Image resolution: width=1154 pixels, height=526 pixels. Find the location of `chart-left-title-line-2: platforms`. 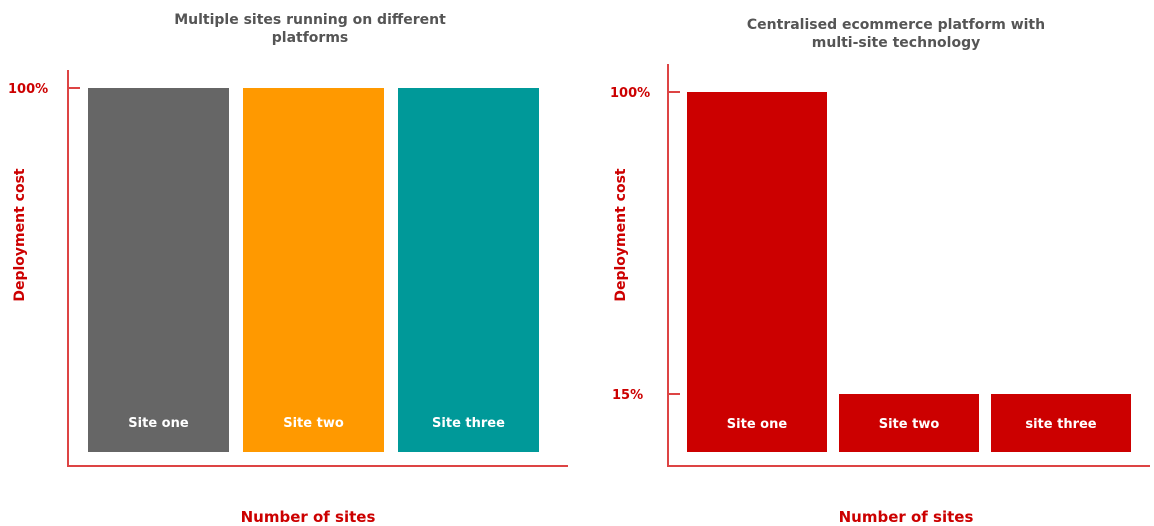

chart-left-title-line-2: platforms is located at coordinates (310, 38).